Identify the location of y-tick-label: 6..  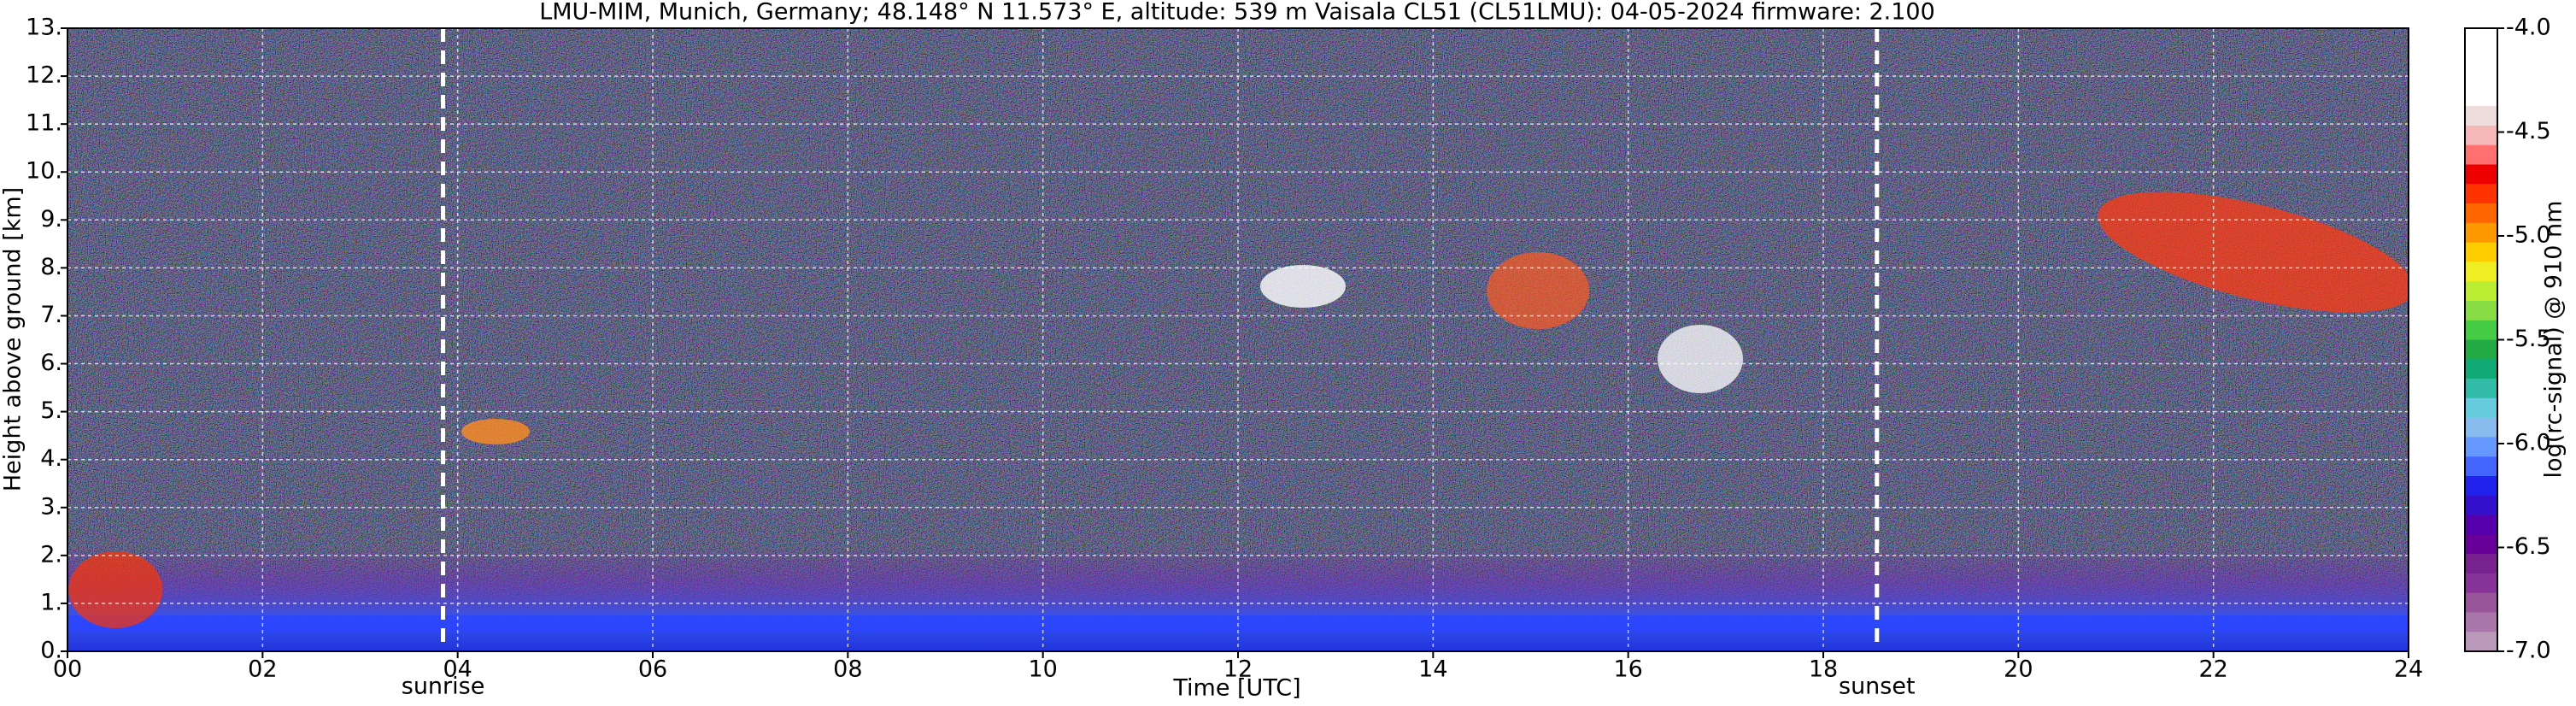
(51, 363).